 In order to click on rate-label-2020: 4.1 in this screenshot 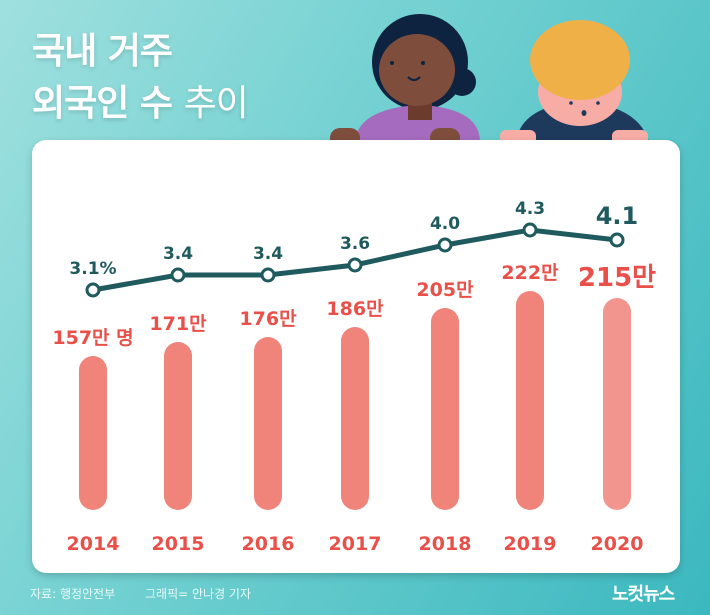, I will do `click(617, 216)`.